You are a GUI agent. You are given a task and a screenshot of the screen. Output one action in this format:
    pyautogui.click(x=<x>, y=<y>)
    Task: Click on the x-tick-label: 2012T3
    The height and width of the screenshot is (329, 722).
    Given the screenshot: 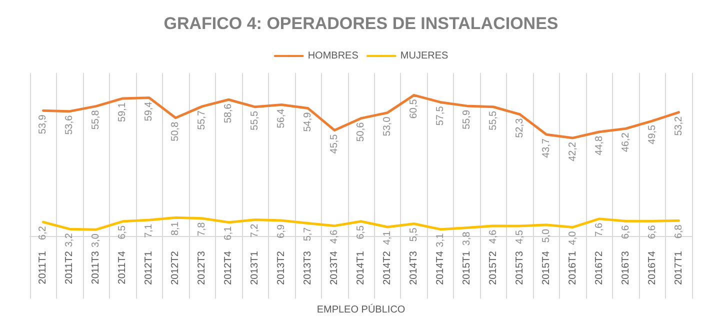 What is the action you would take?
    pyautogui.click(x=202, y=267)
    